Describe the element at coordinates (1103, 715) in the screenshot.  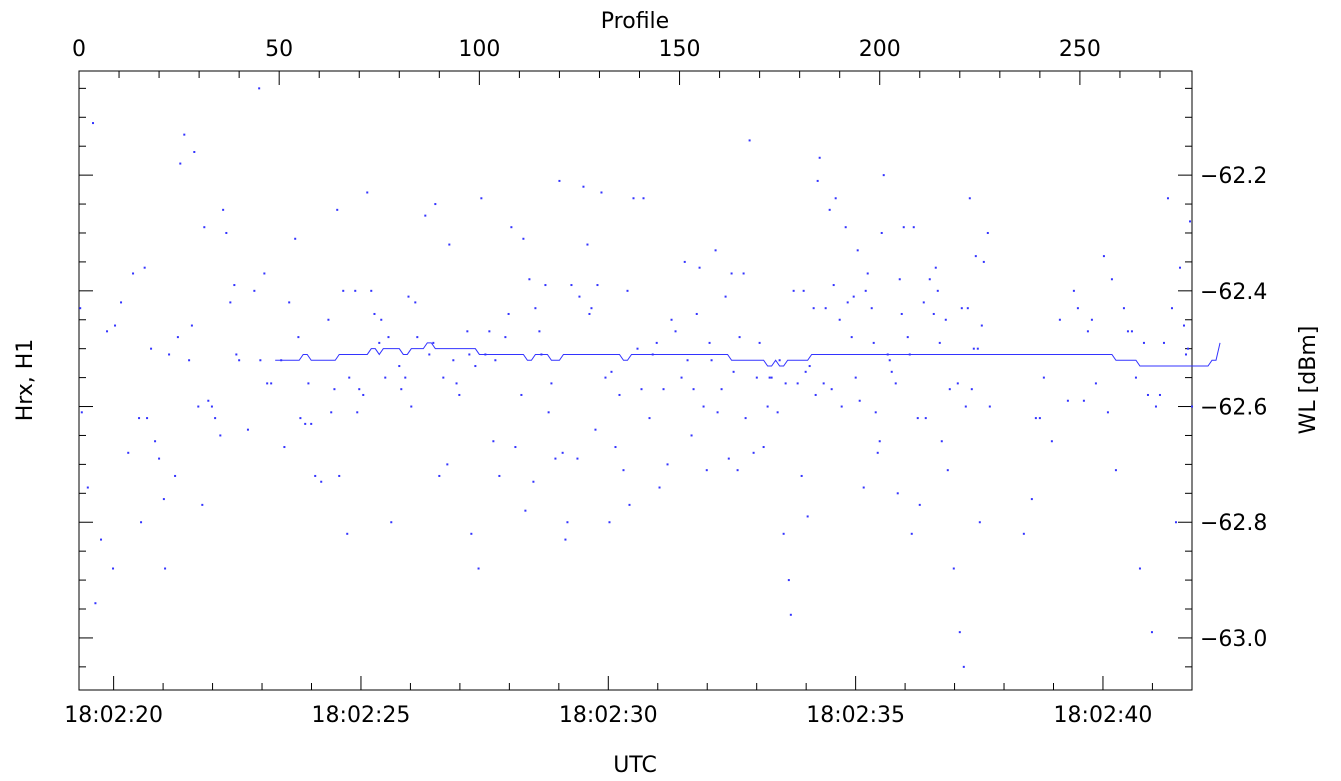
I see `bottom-tick-label: 18:02:40` at that location.